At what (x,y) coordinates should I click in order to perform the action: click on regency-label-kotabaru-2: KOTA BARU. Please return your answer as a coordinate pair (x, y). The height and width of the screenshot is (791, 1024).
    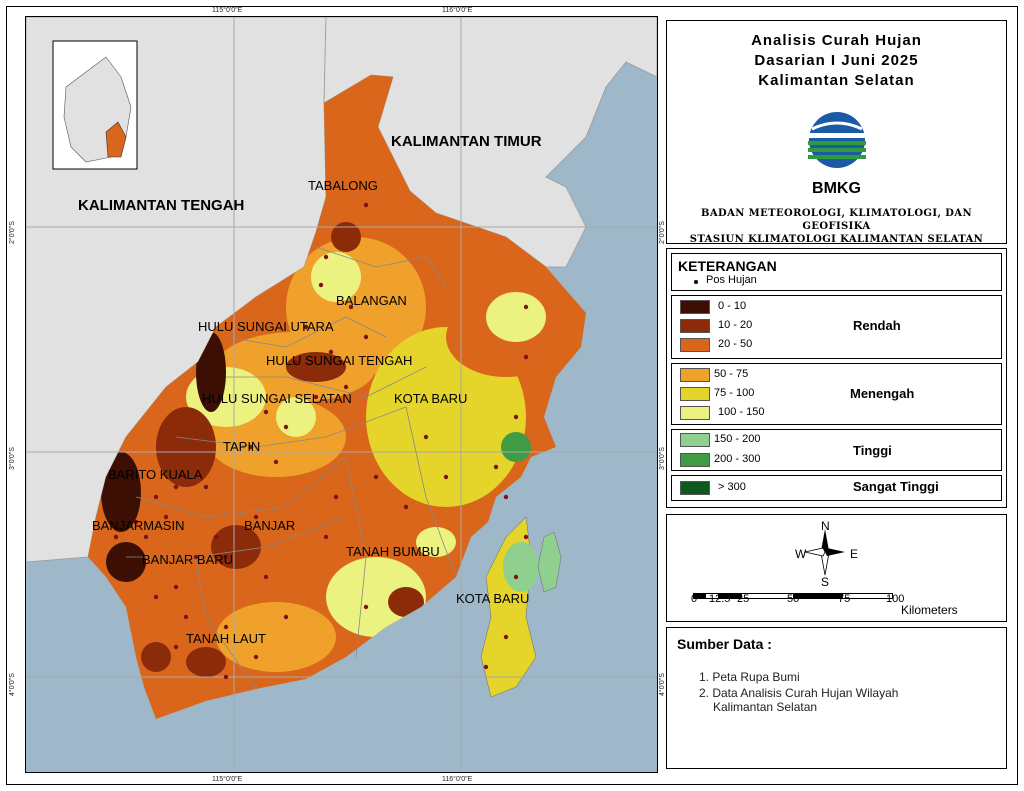
    Looking at the image, I should click on (492, 598).